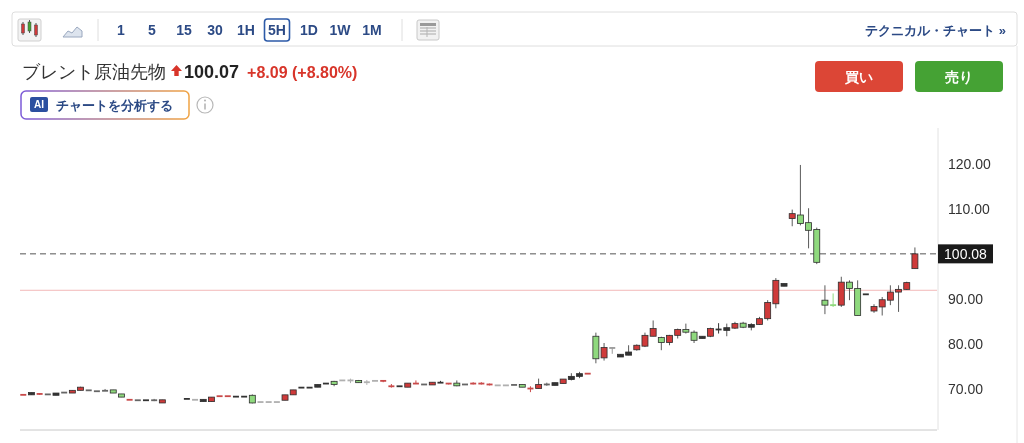 This screenshot has height=443, width=1024. I want to click on y-tick-label: 120.00, so click(969, 164).